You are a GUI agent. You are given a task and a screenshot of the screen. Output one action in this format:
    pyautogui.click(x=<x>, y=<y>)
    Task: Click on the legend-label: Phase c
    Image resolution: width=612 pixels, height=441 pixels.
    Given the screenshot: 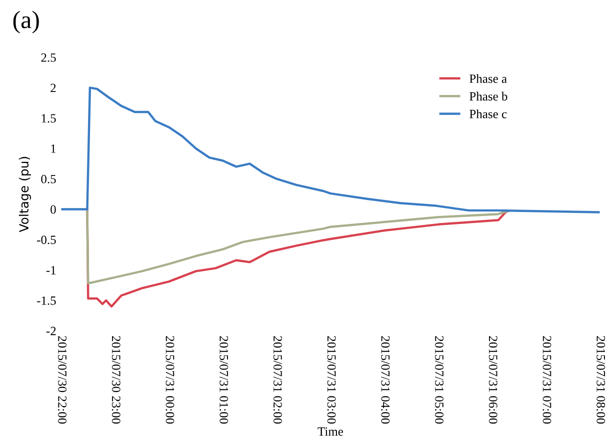 What is the action you would take?
    pyautogui.click(x=488, y=113)
    